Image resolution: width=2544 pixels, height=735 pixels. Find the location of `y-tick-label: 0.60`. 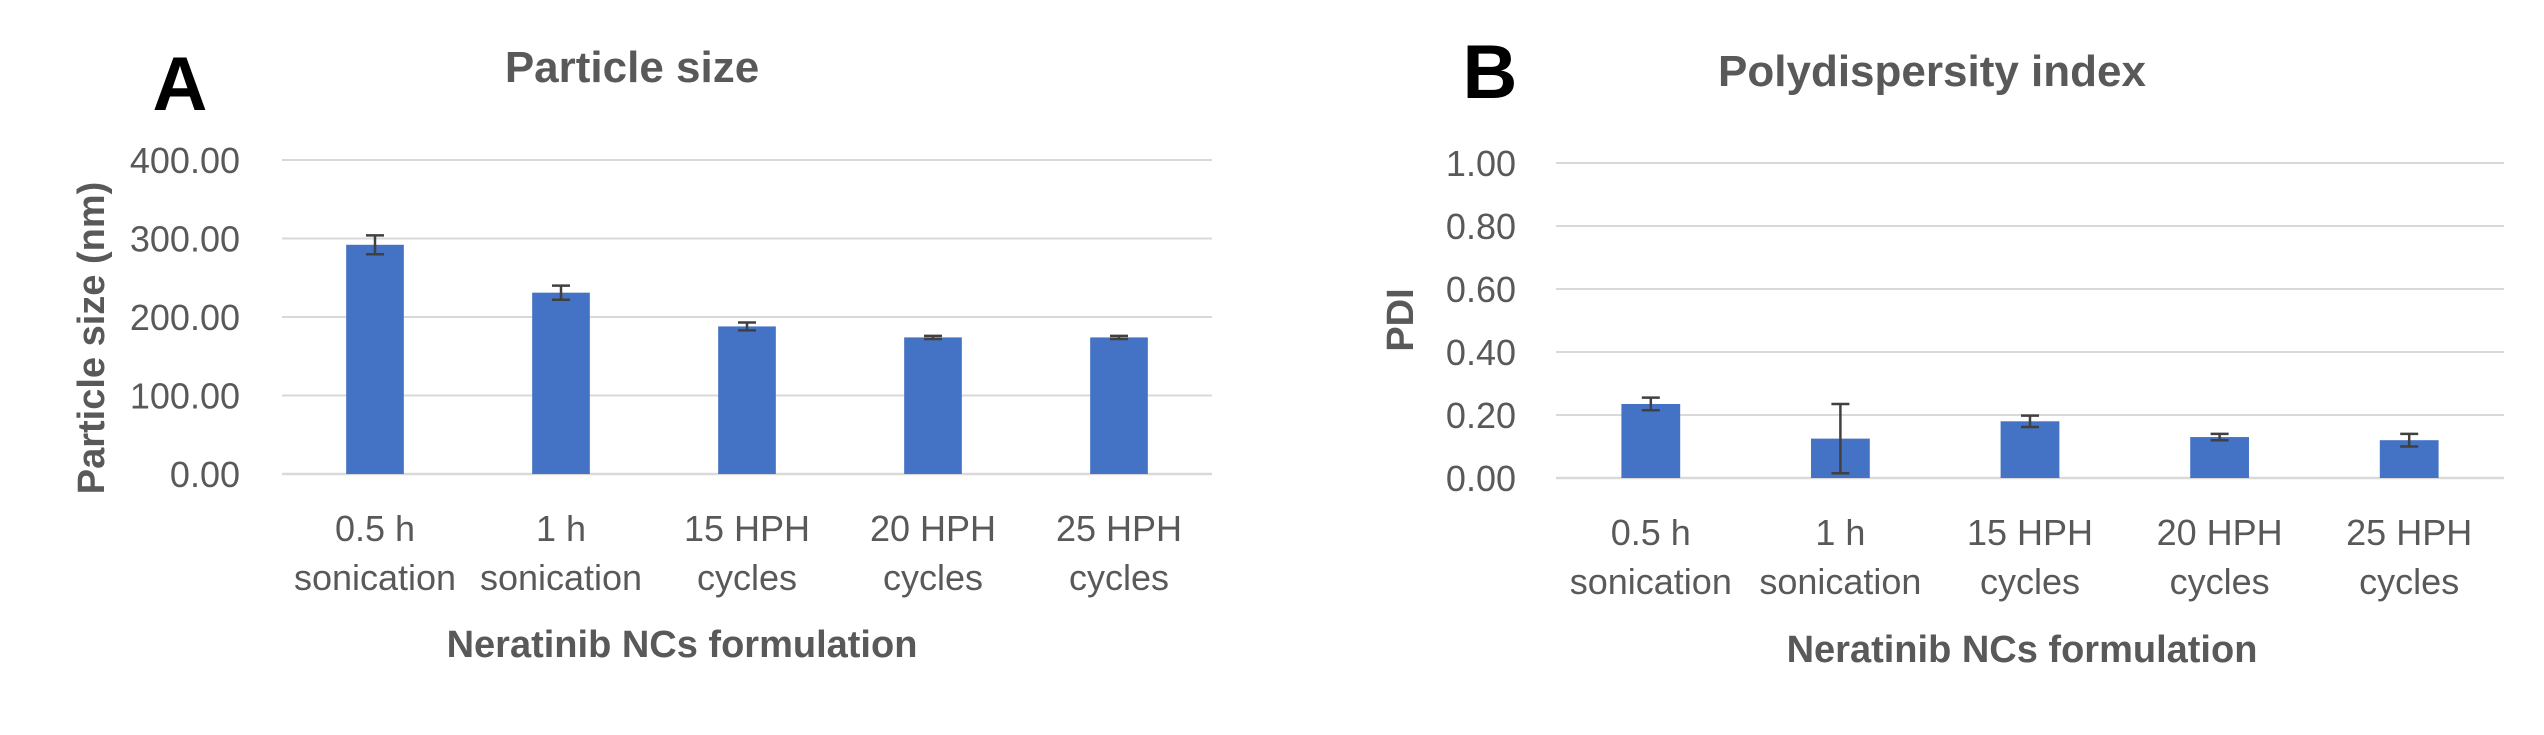

y-tick-label: 0.60 is located at coordinates (1481, 289).